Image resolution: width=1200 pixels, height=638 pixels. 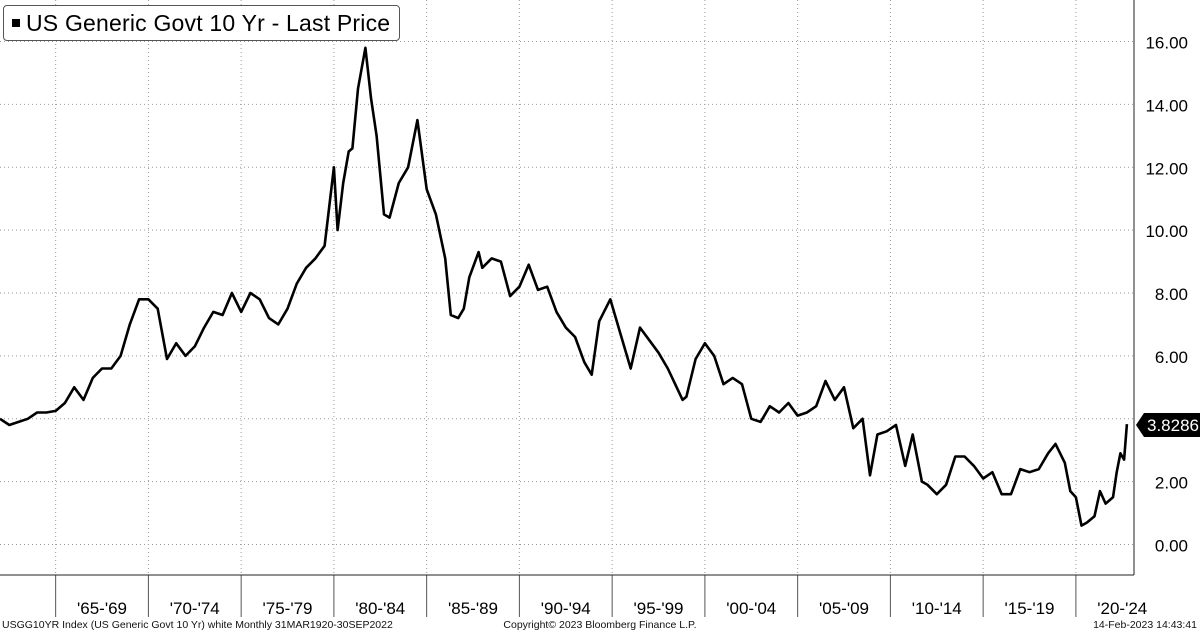 I want to click on y-tick-label: 16.00, so click(x=1166, y=43).